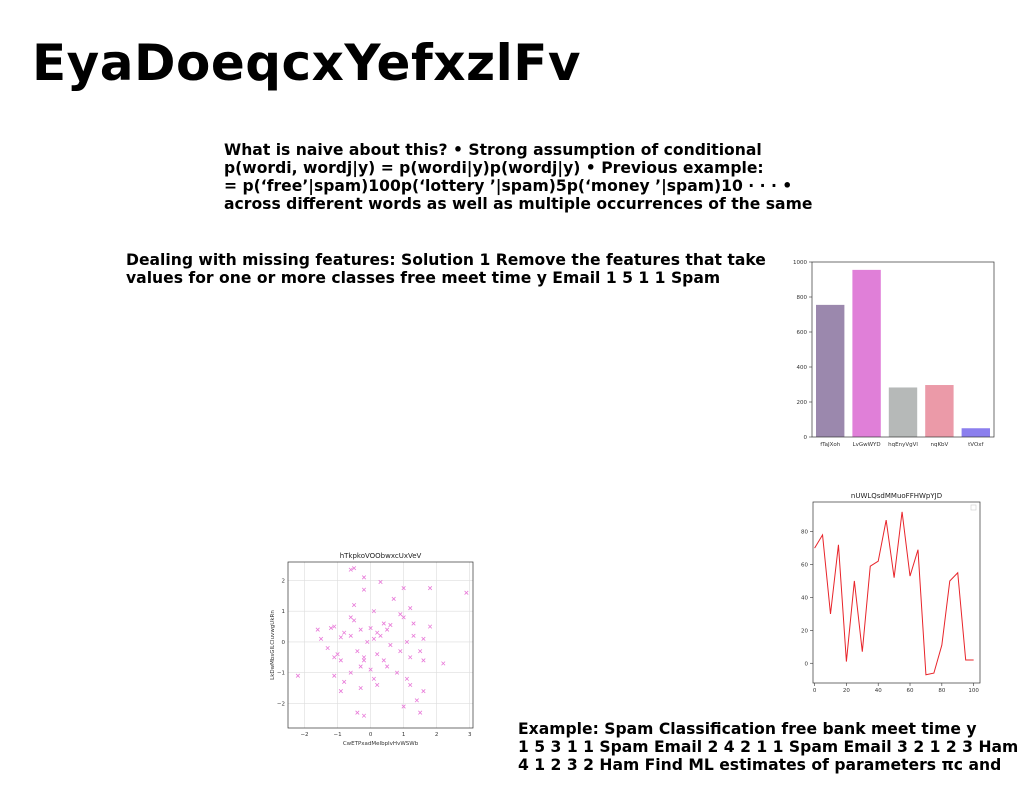 The image size is (1024, 788). What do you see at coordinates (437, 735) in the screenshot?
I see `x-tick-label: 2` at bounding box center [437, 735].